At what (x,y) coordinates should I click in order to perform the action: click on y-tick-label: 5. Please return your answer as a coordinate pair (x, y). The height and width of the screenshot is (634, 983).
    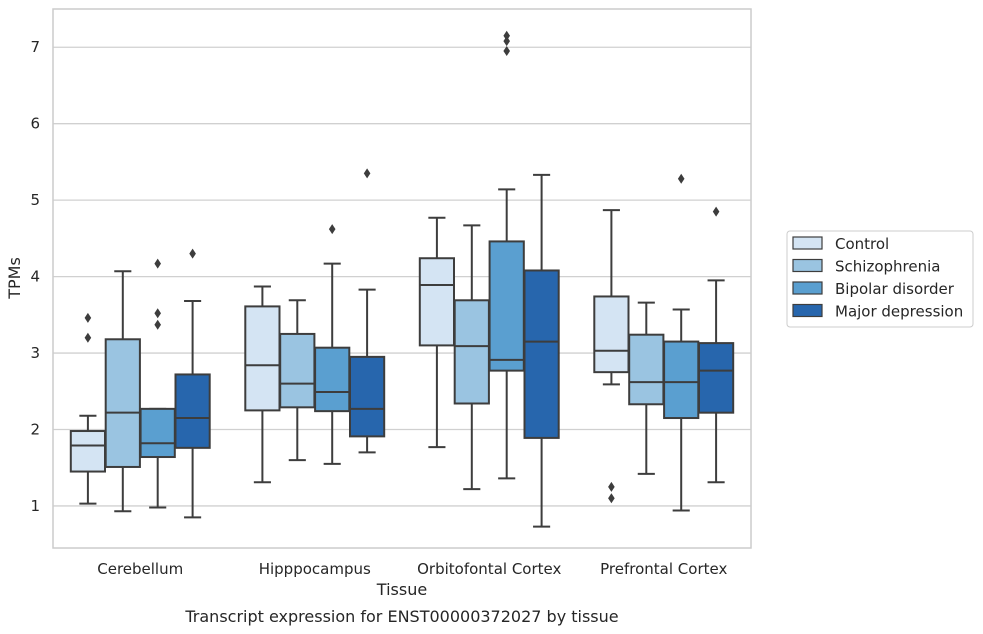
    Looking at the image, I should click on (35, 200).